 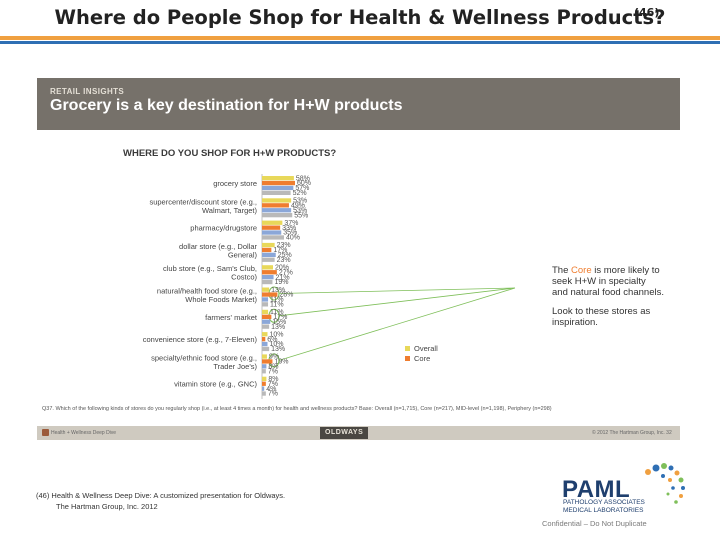 I want to click on footer-left-text: Health + Wellness Deep Dive, so click(x=84, y=433).